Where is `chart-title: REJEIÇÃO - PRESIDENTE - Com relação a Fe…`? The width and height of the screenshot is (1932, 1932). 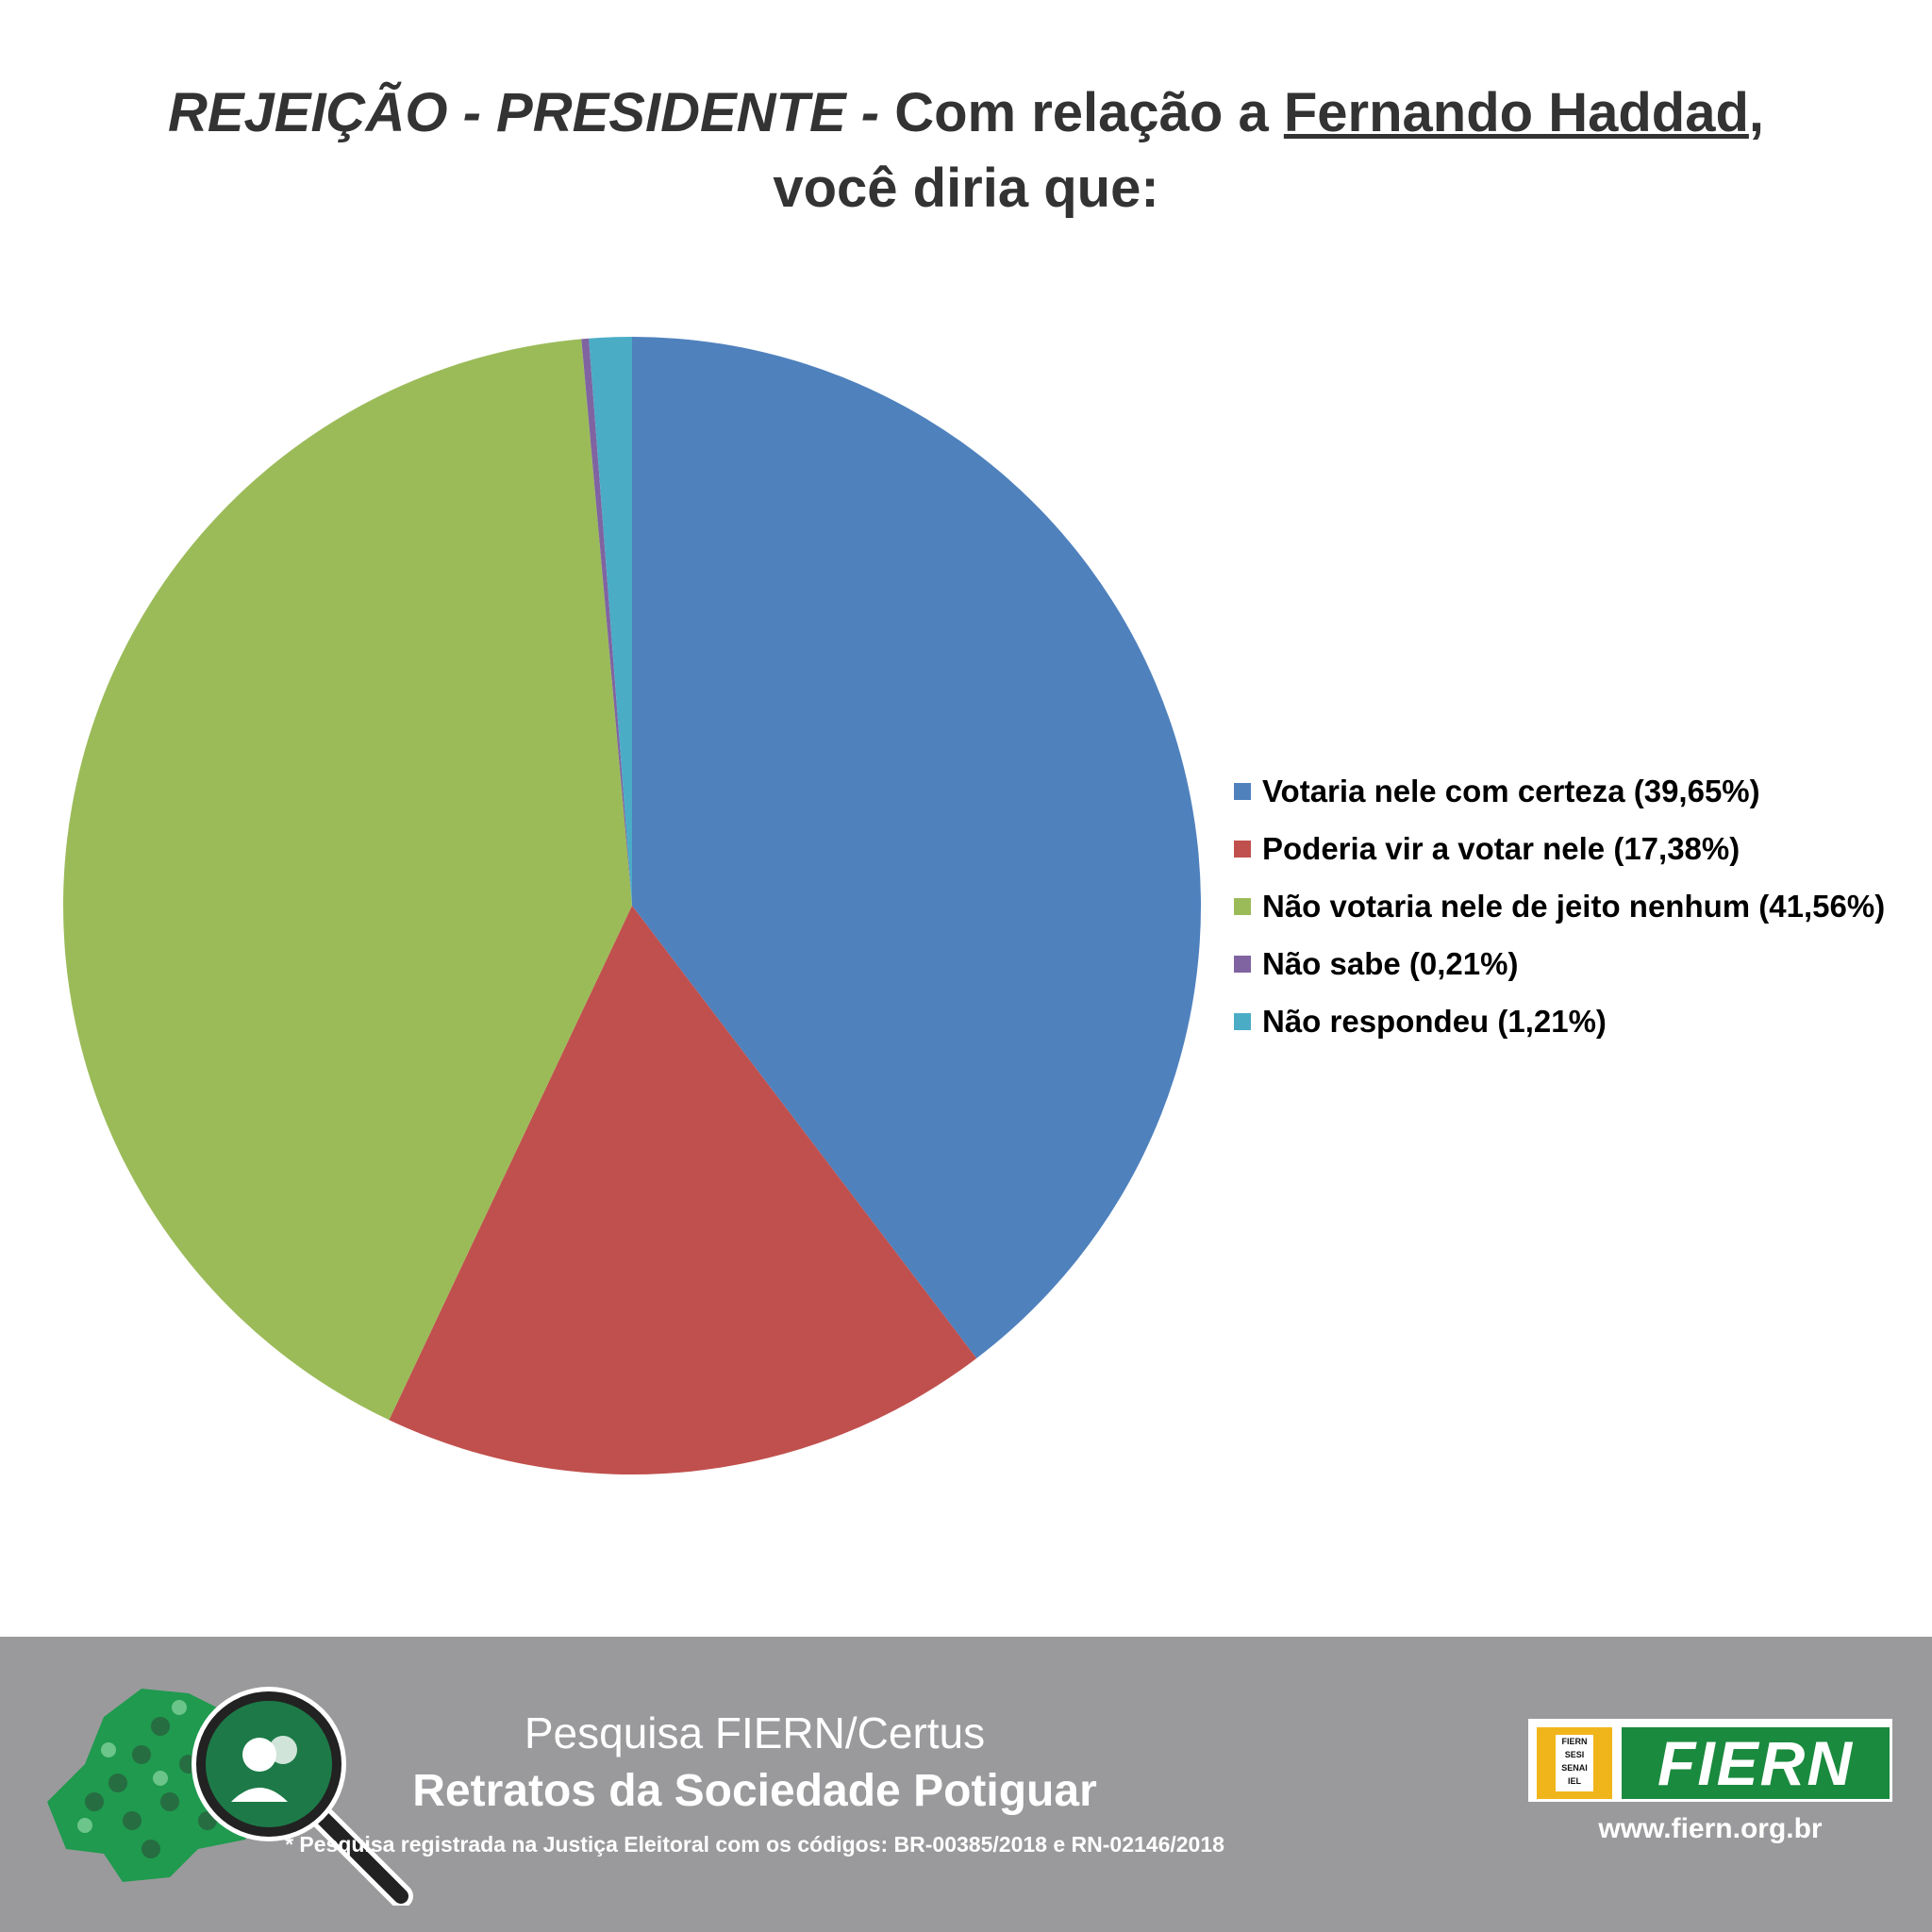 chart-title: REJEIÇÃO - PRESIDENTE - Com relação a Fe… is located at coordinates (966, 150).